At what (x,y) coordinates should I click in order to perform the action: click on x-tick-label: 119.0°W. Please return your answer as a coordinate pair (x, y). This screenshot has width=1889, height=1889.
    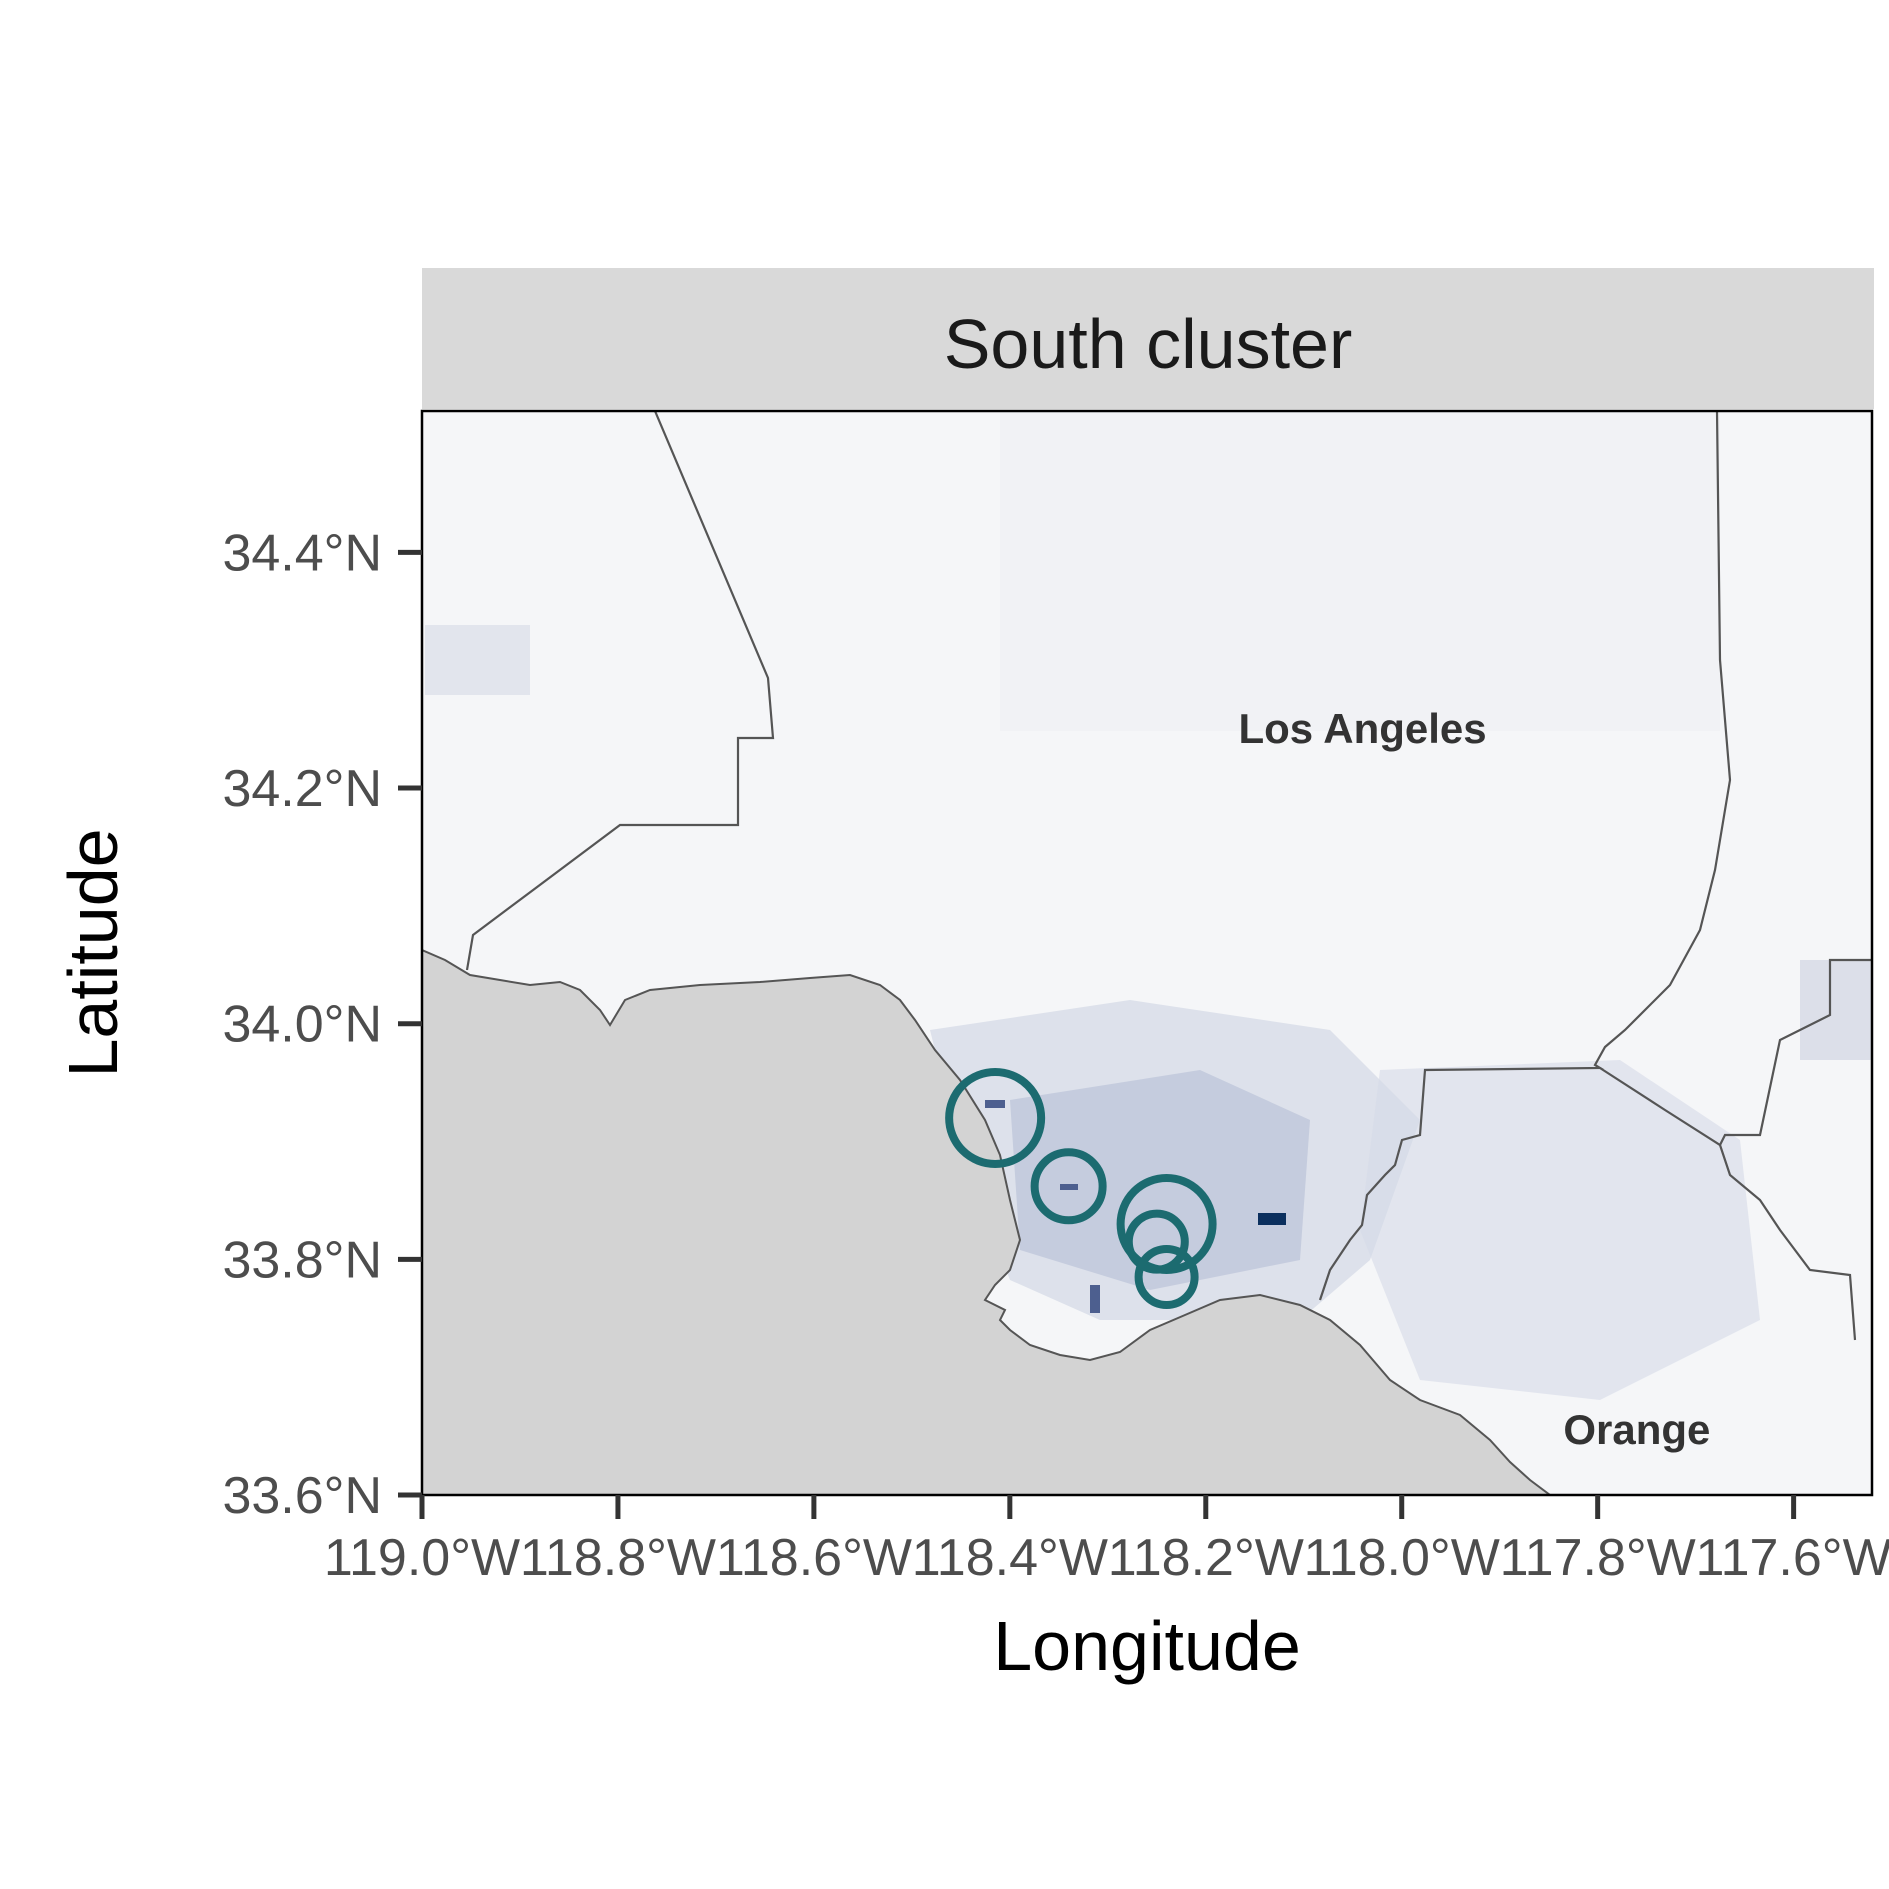
    Looking at the image, I should click on (422, 1558).